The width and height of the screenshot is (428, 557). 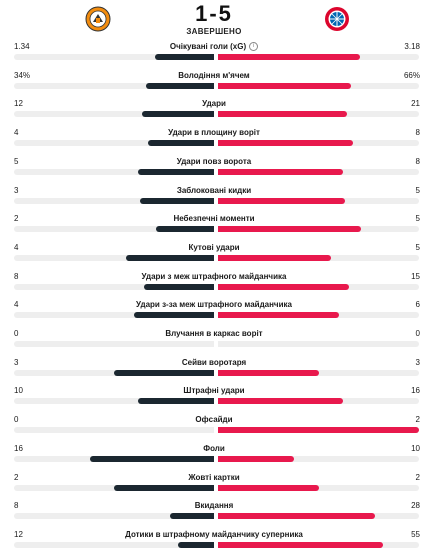 What do you see at coordinates (254, 47) in the screenshot?
I see `info-icon: i` at bounding box center [254, 47].